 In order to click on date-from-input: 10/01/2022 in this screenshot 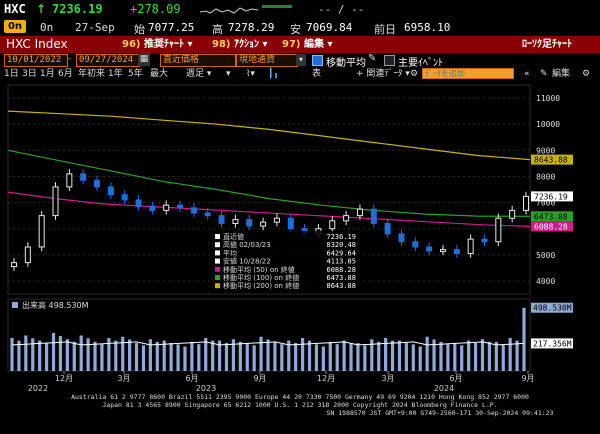, I will do `click(36, 60)`.